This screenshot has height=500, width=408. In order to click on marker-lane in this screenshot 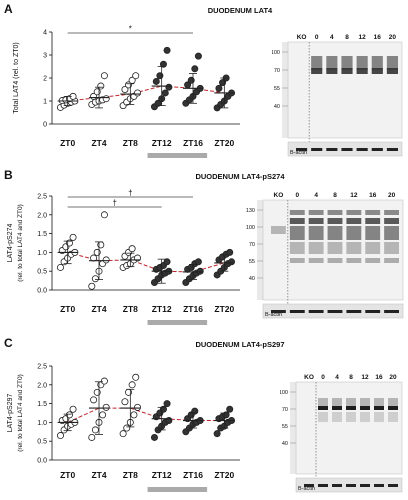, I will do `click(293, 428)`.